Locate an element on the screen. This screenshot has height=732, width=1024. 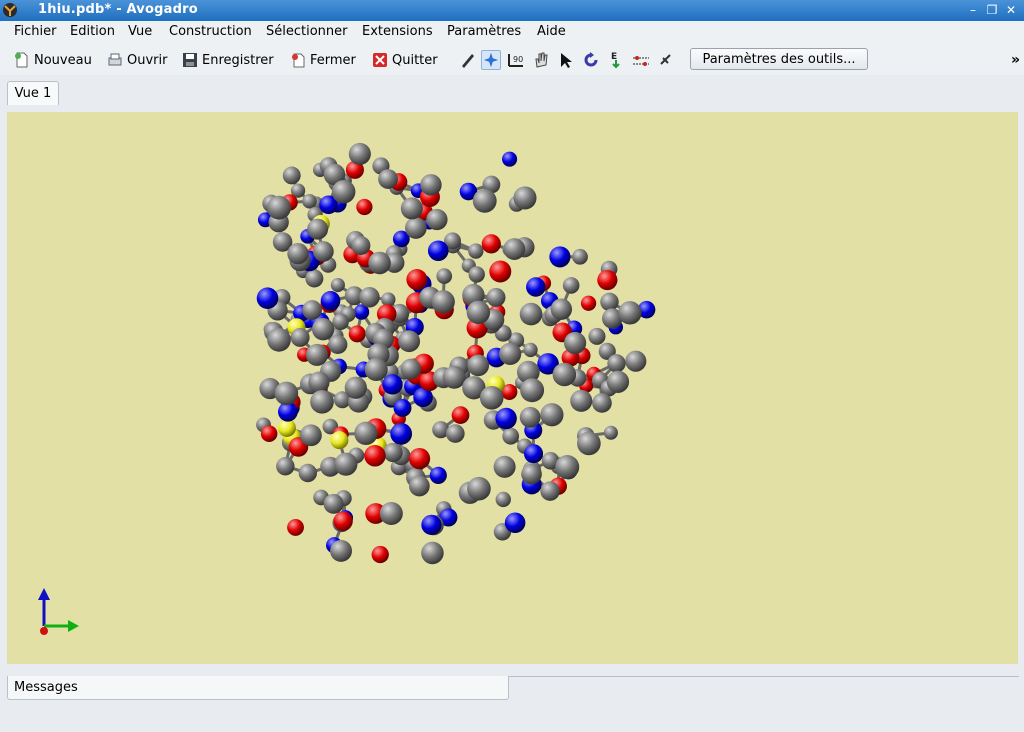
new-button: Nouveau is located at coordinates (53, 60).